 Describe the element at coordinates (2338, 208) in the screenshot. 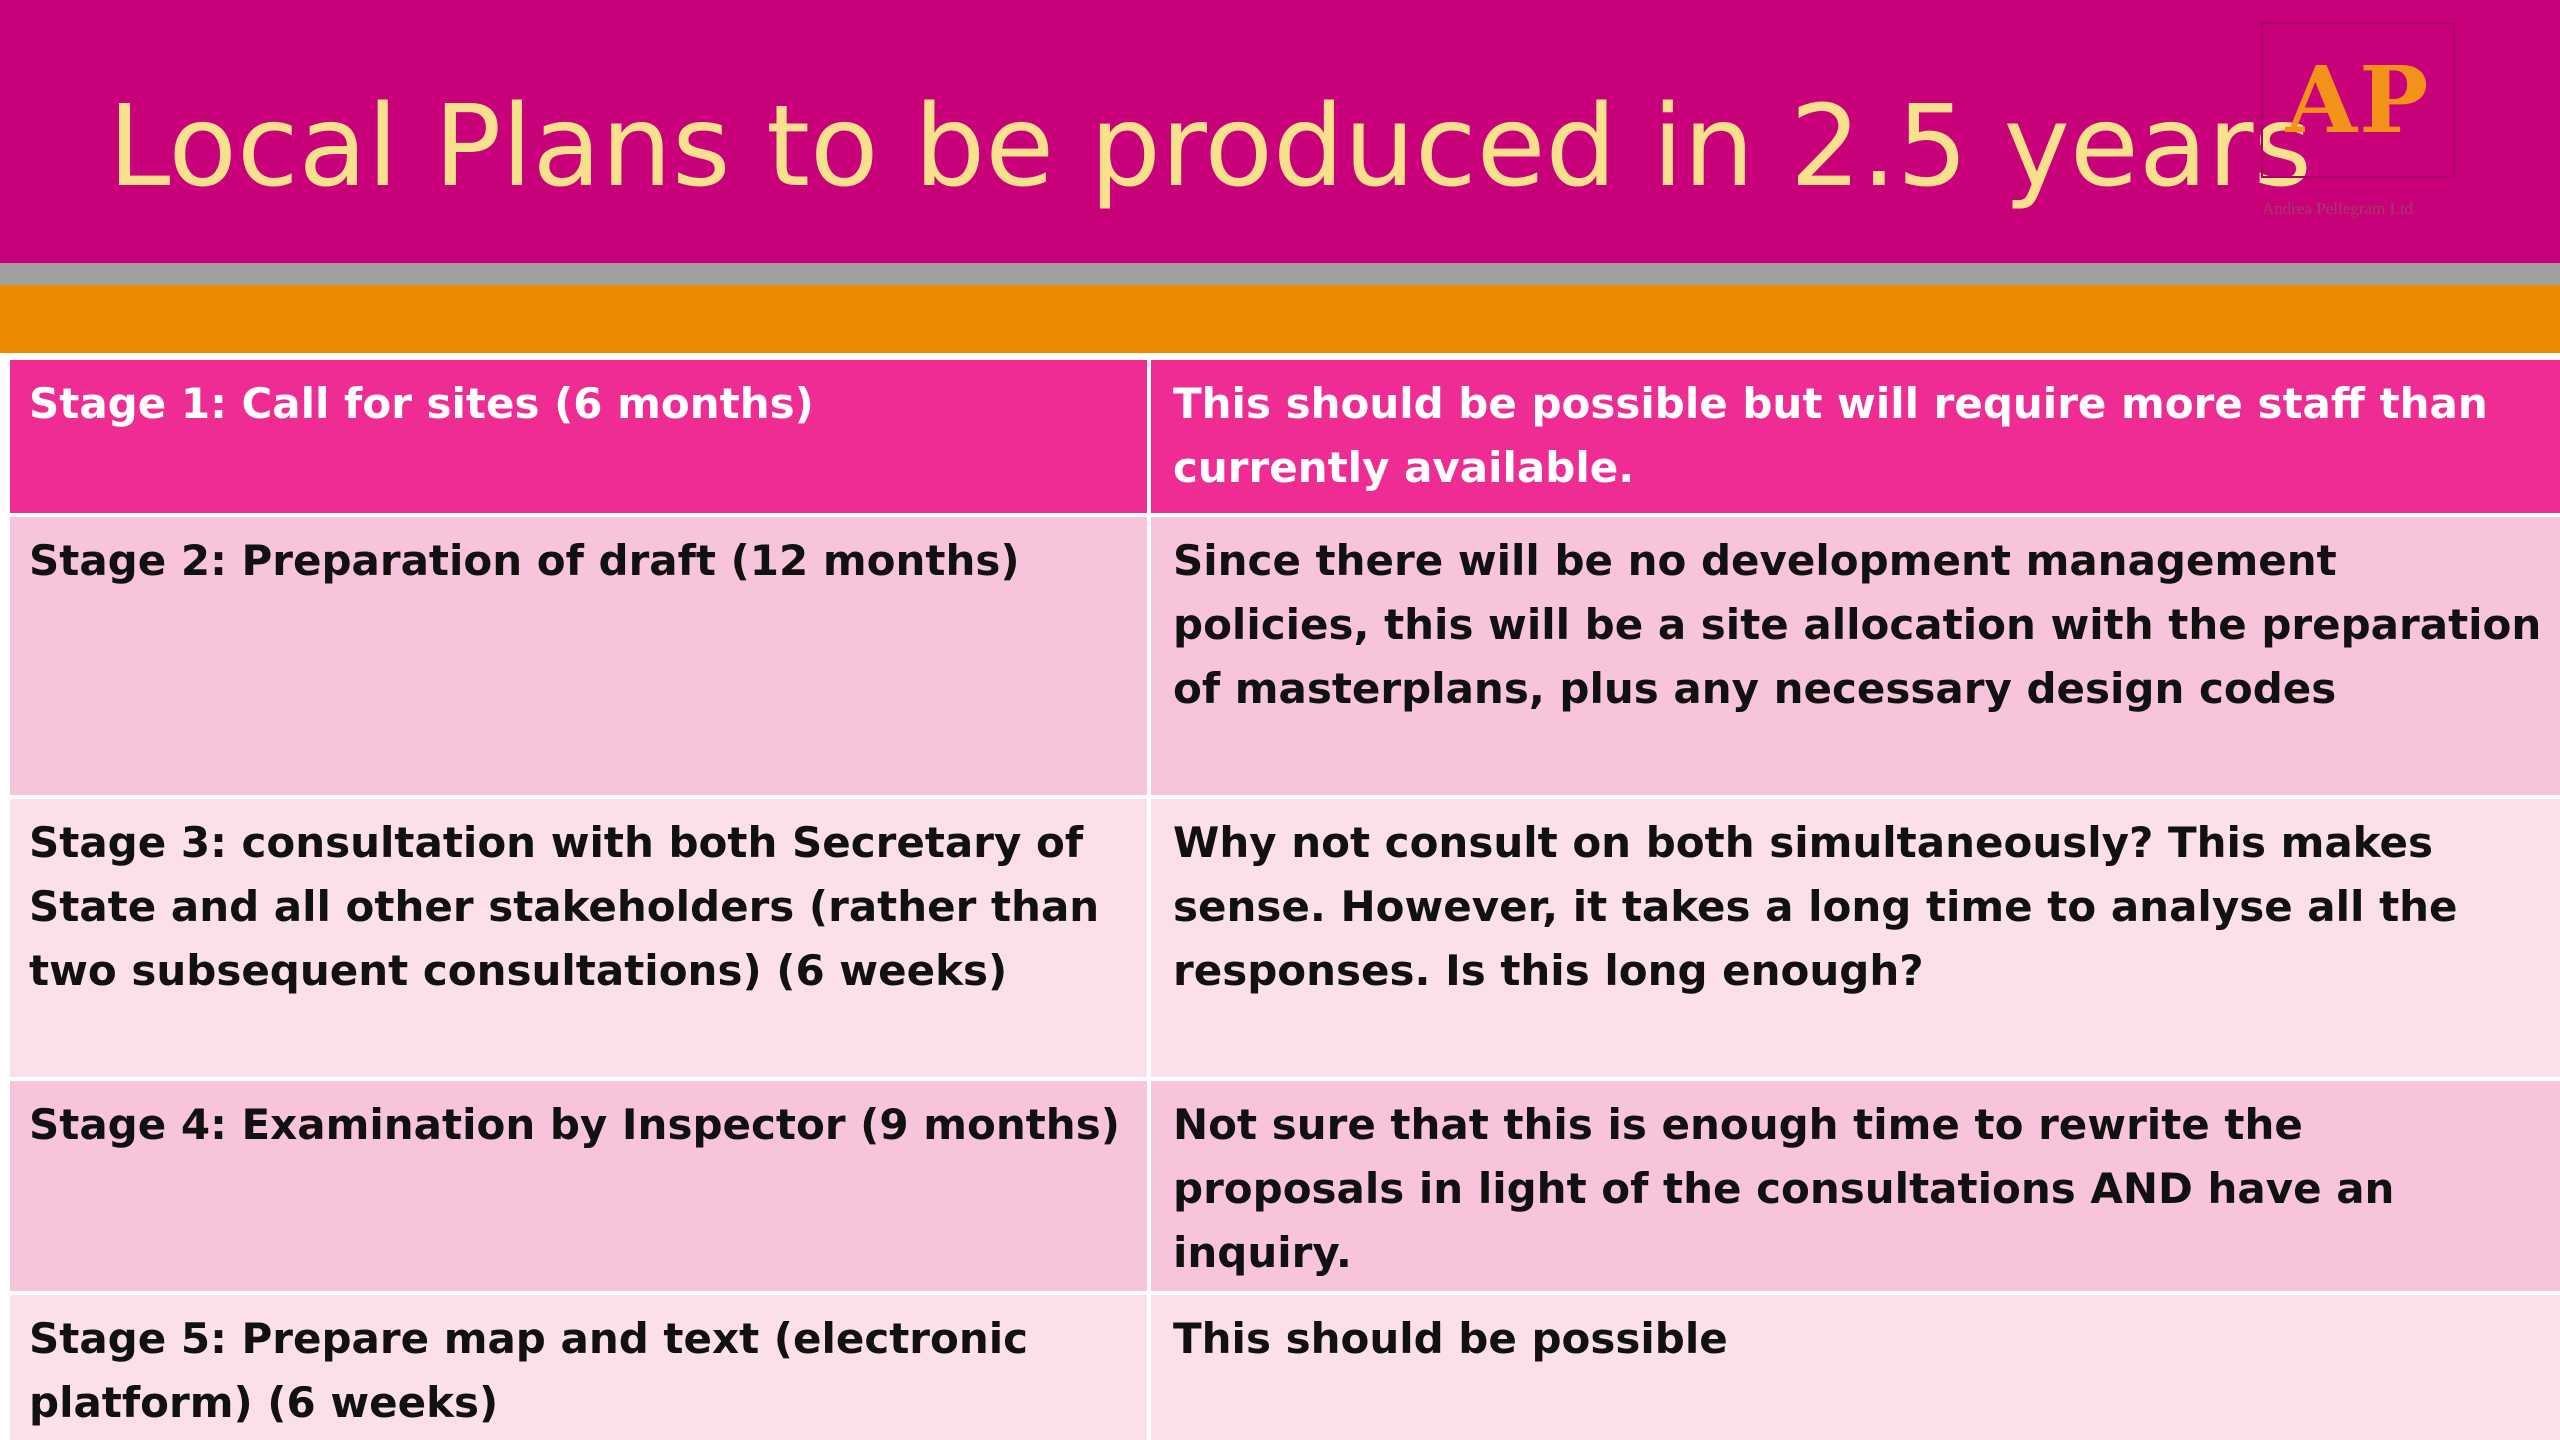

I see `logo-caption: Andrea Pellegram Ltd` at that location.